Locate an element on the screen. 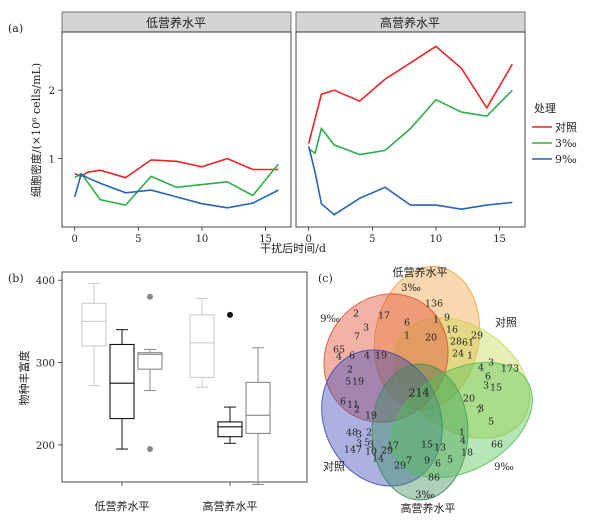 This screenshot has width=590, height=520. venn-region-value: 24 is located at coordinates (458, 354).